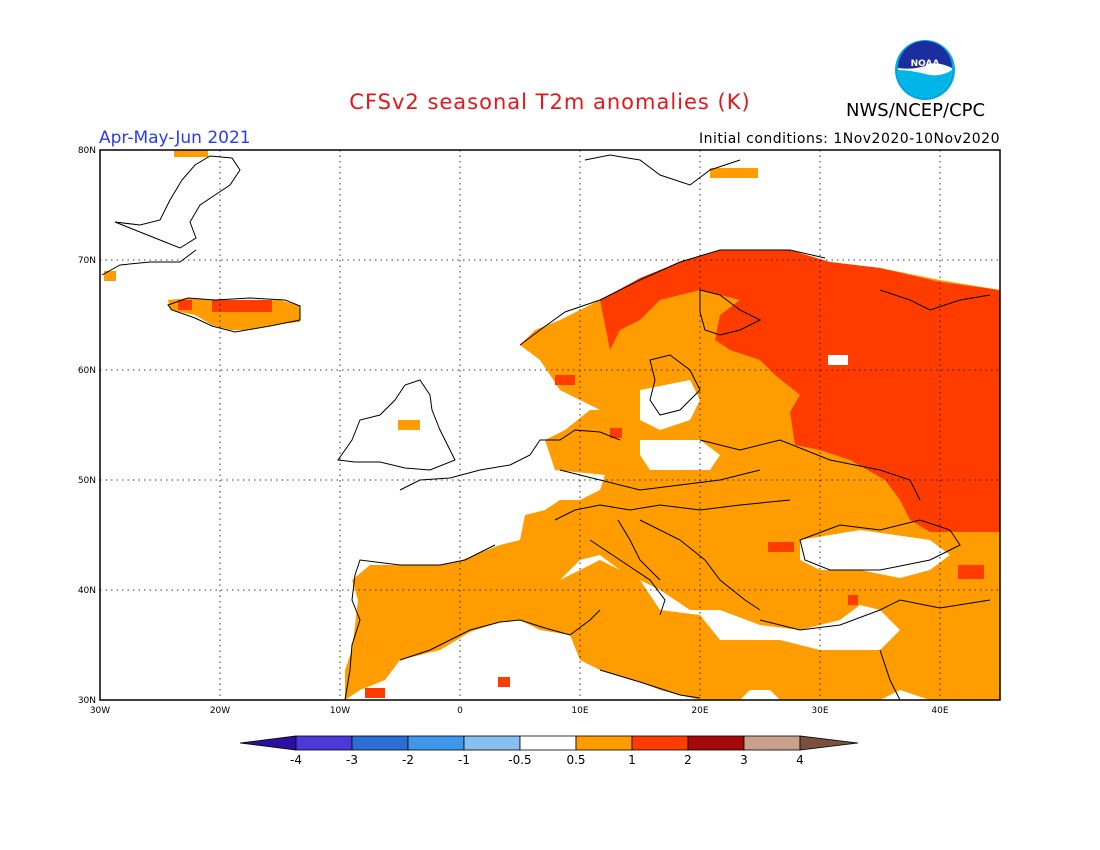 The image size is (1100, 850). Describe the element at coordinates (632, 760) in the screenshot. I see `colorbar-label: 1` at that location.